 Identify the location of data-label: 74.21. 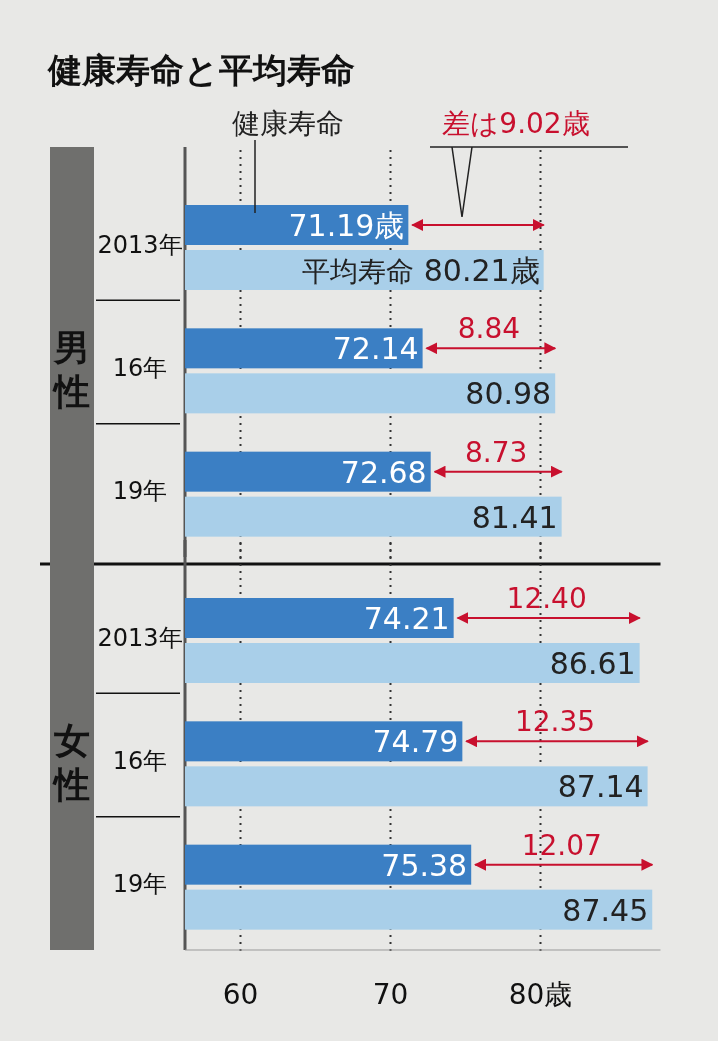
(406, 618).